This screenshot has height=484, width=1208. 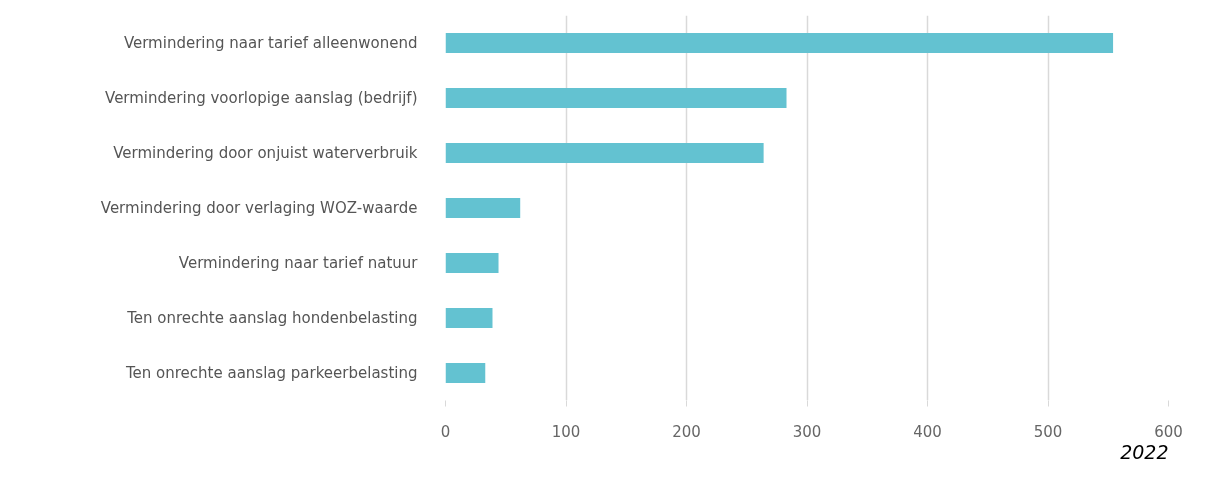 I want to click on y-tick-label: Vermindering voorlopige aanslag (bedrijf), so click(x=261, y=98).